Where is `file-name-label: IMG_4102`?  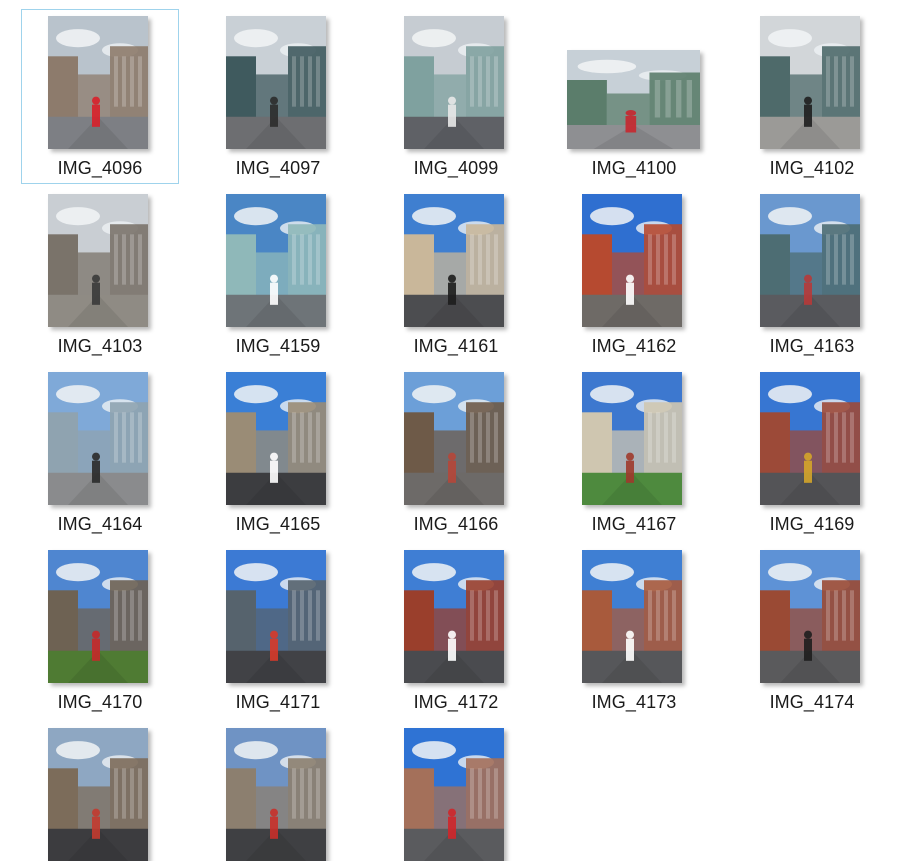
file-name-label: IMG_4102 is located at coordinates (812, 168).